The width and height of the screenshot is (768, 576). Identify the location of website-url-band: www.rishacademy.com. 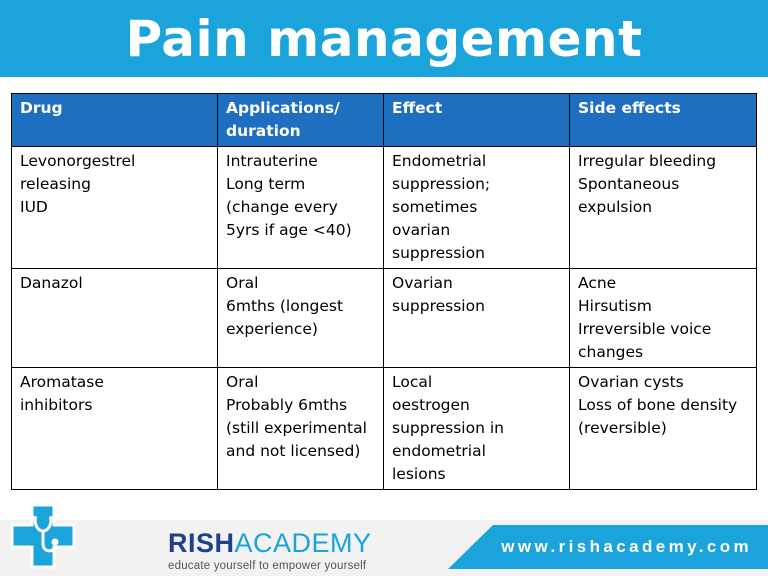
(608, 547).